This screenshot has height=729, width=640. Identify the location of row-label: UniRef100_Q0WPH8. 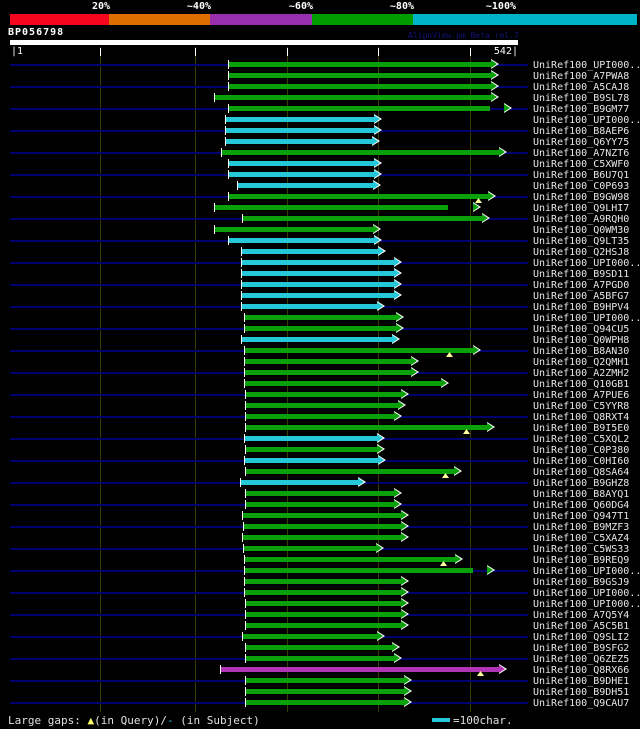
(581, 340).